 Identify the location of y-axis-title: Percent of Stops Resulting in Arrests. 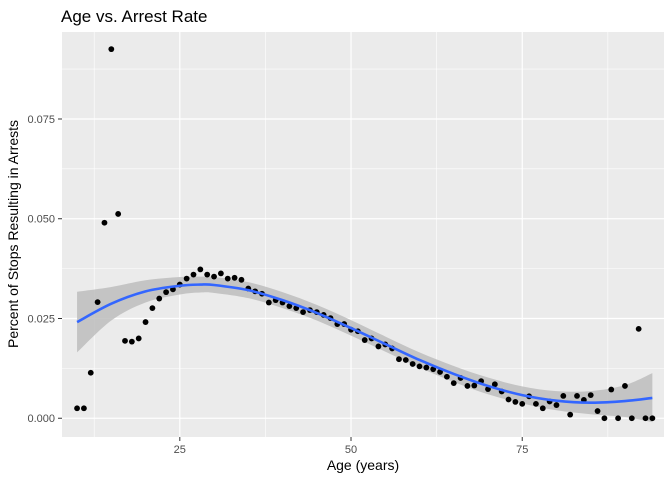
(13, 234).